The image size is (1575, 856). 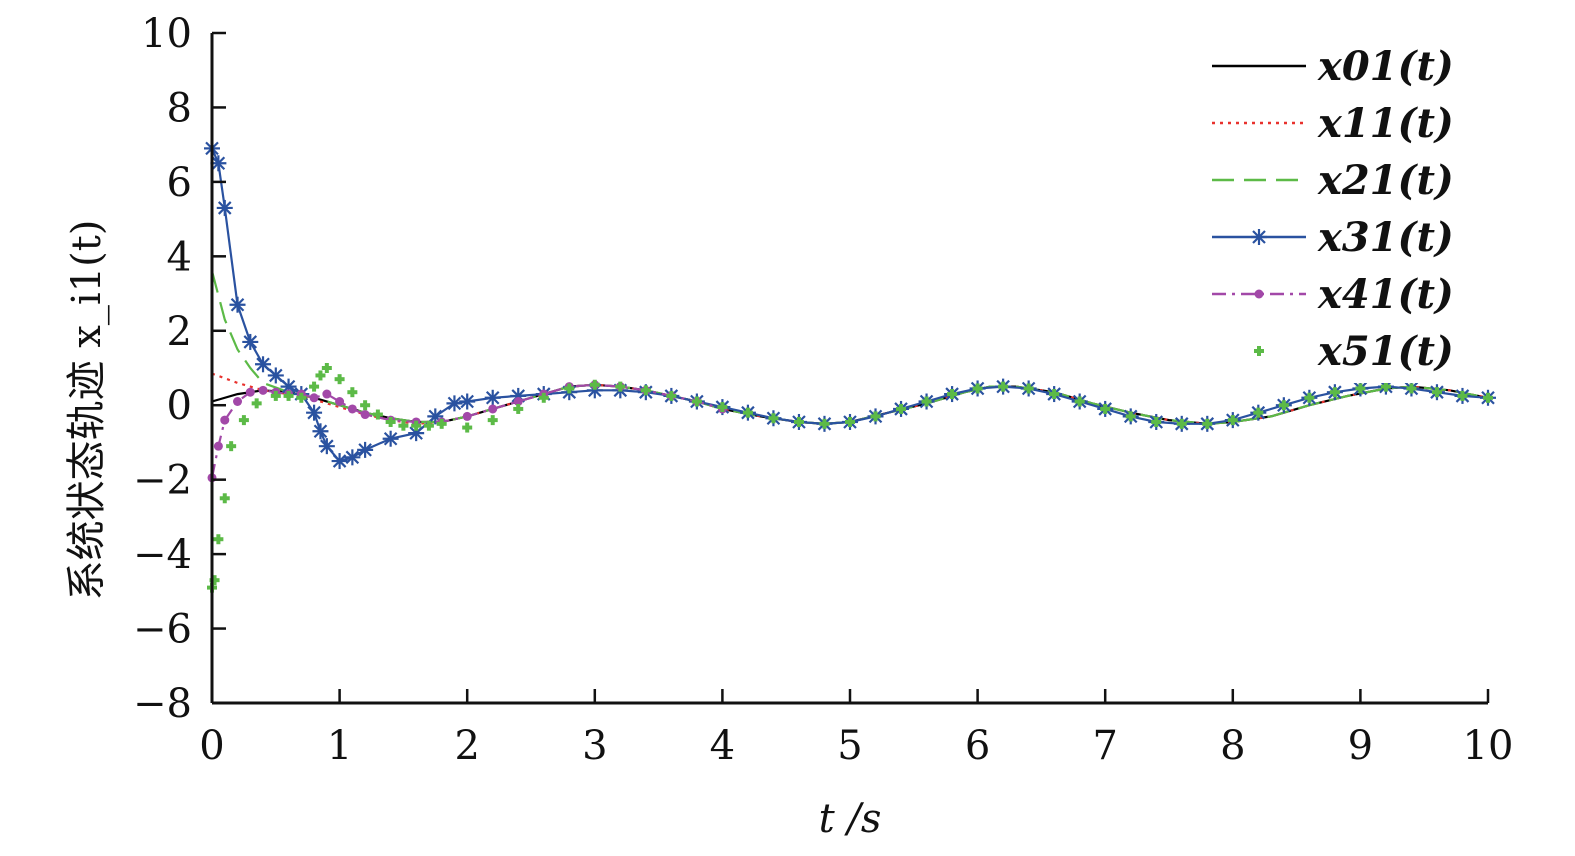 I want to click on x-tick-label: 7, so click(x=1104, y=746).